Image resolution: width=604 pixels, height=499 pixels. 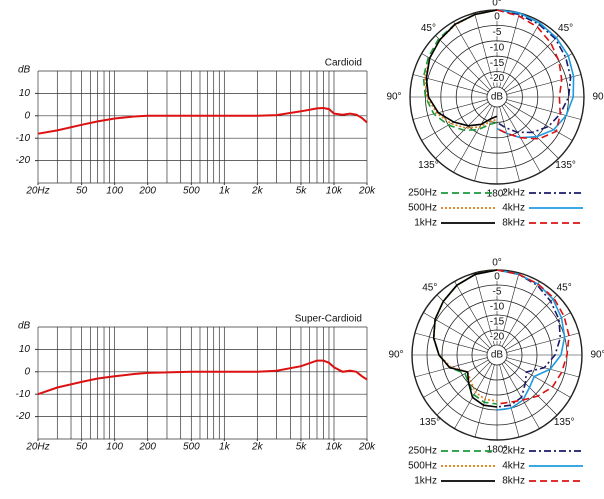 I want to click on x-tick-label: 10k, so click(x=334, y=447).